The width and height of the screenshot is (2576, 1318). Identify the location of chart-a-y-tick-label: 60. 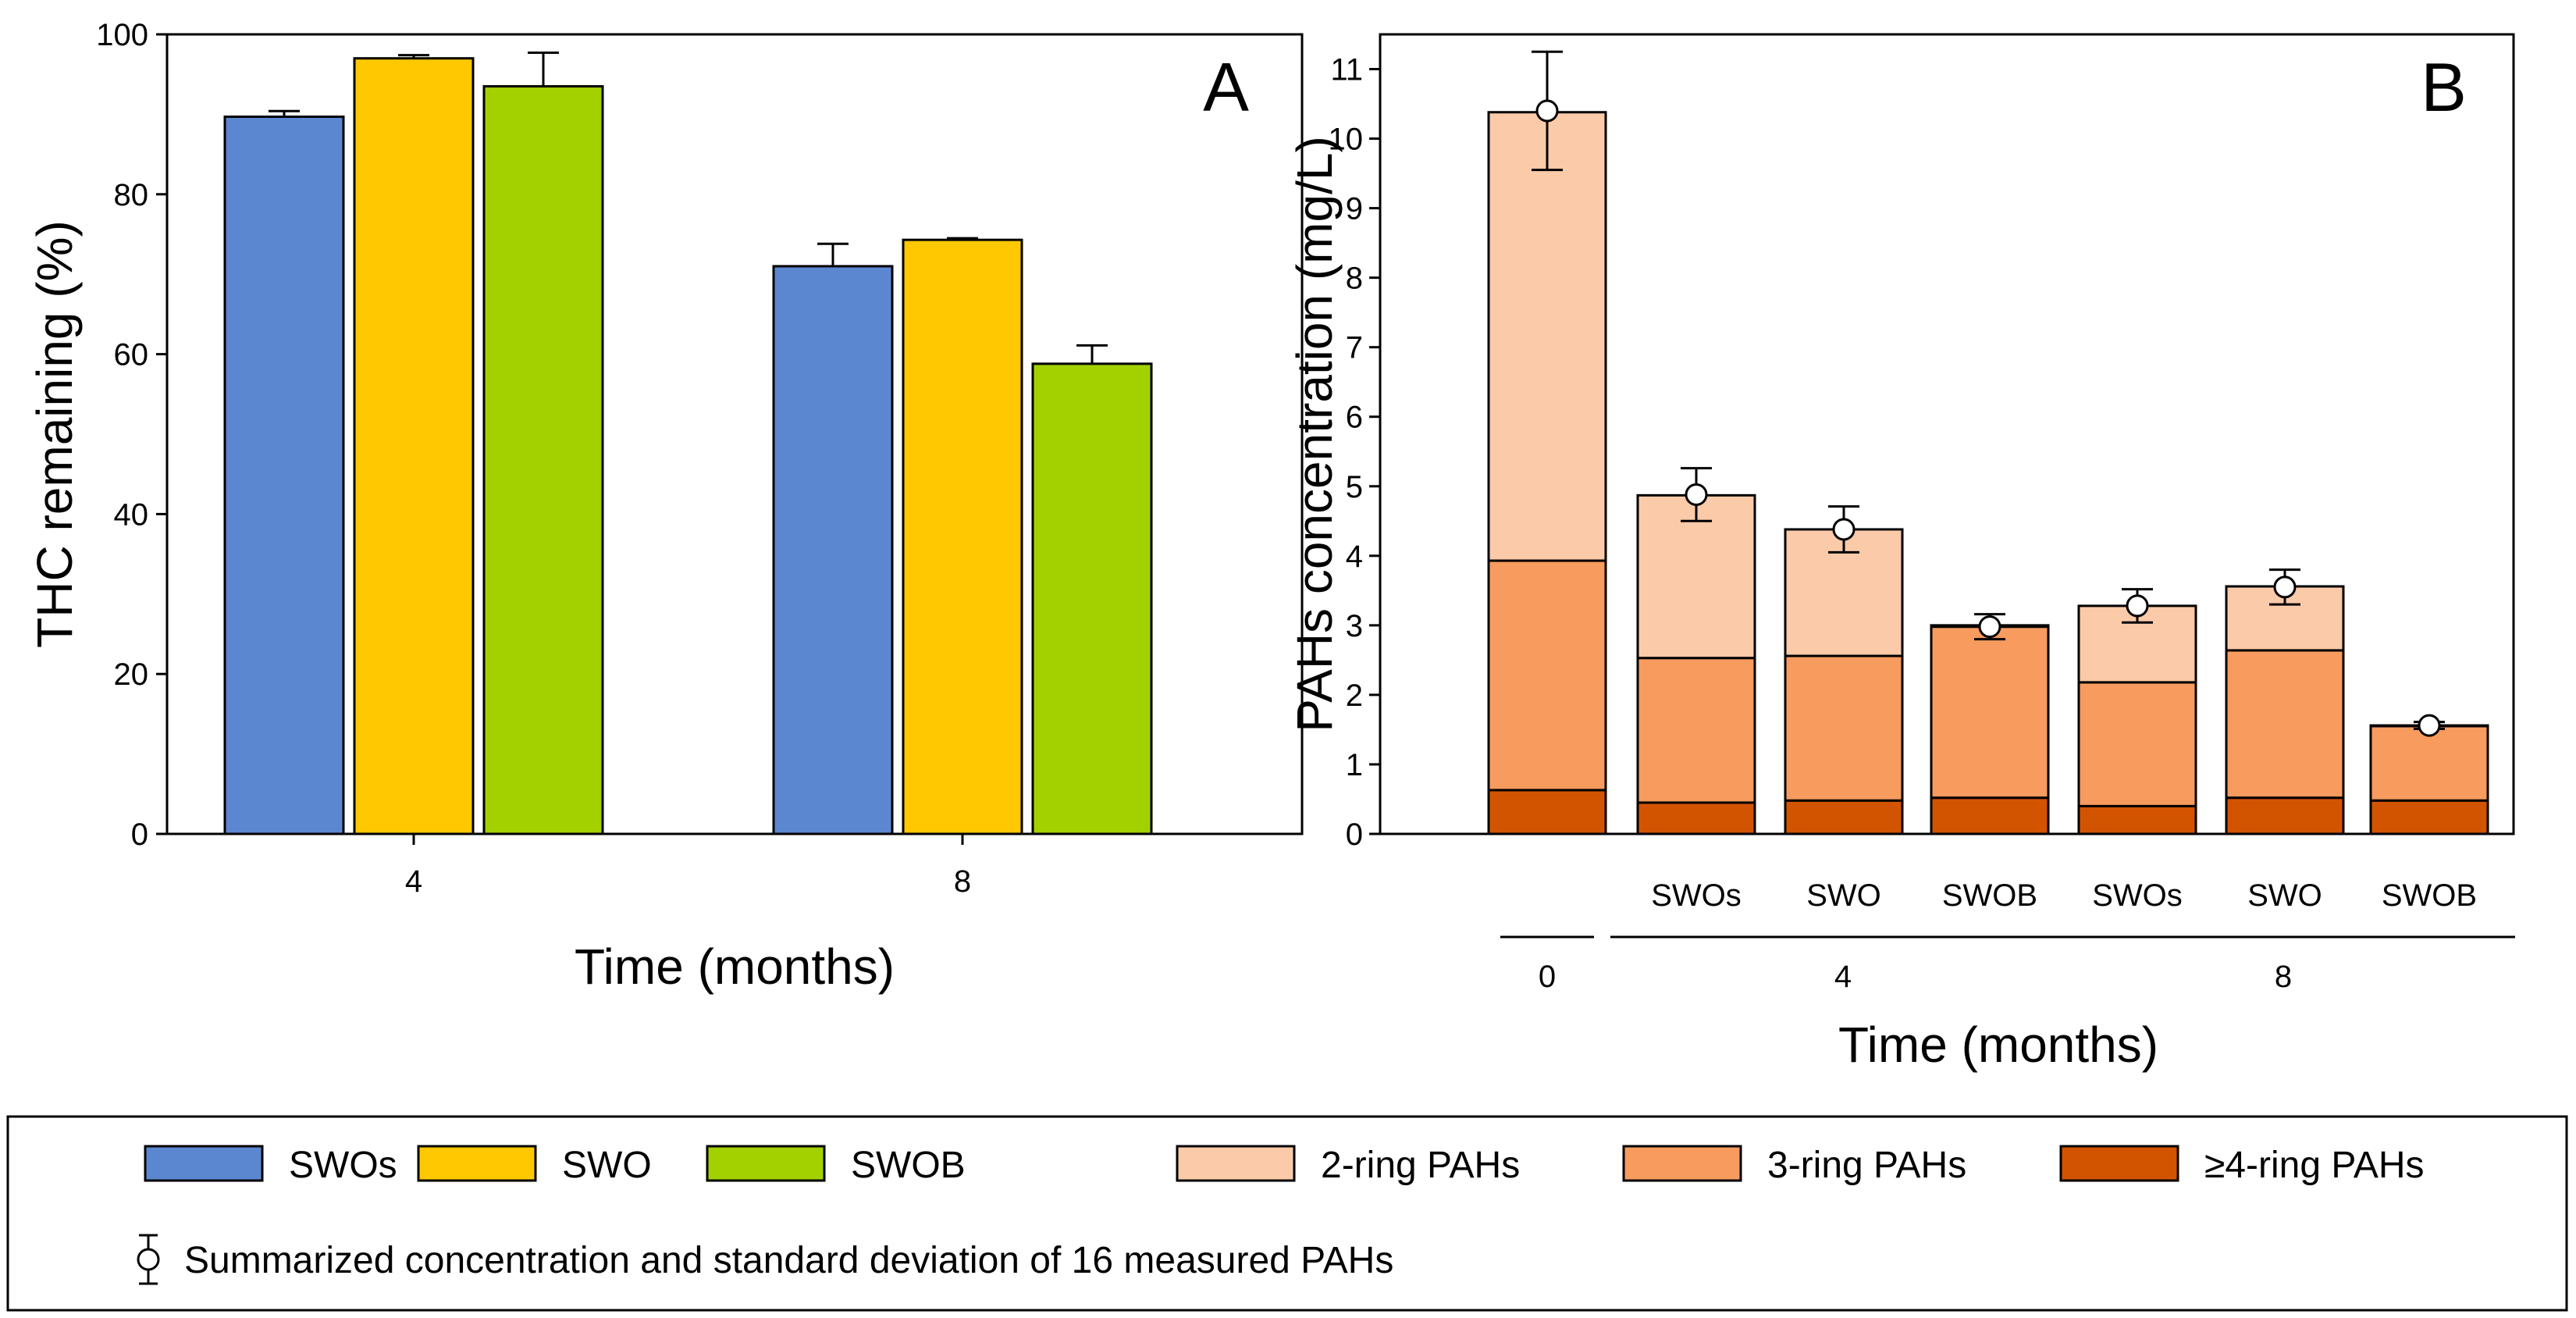
(131, 355).